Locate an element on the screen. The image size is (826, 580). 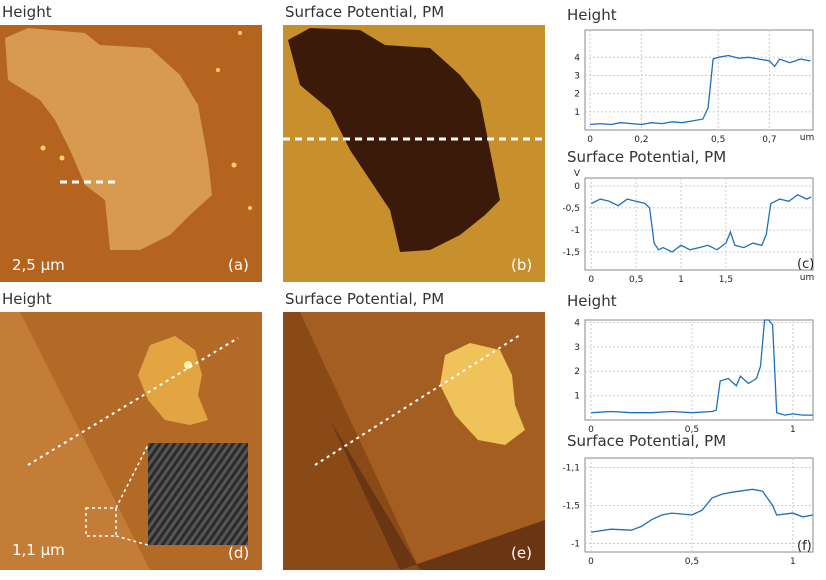
panel-label: (f) is located at coordinates (804, 546).